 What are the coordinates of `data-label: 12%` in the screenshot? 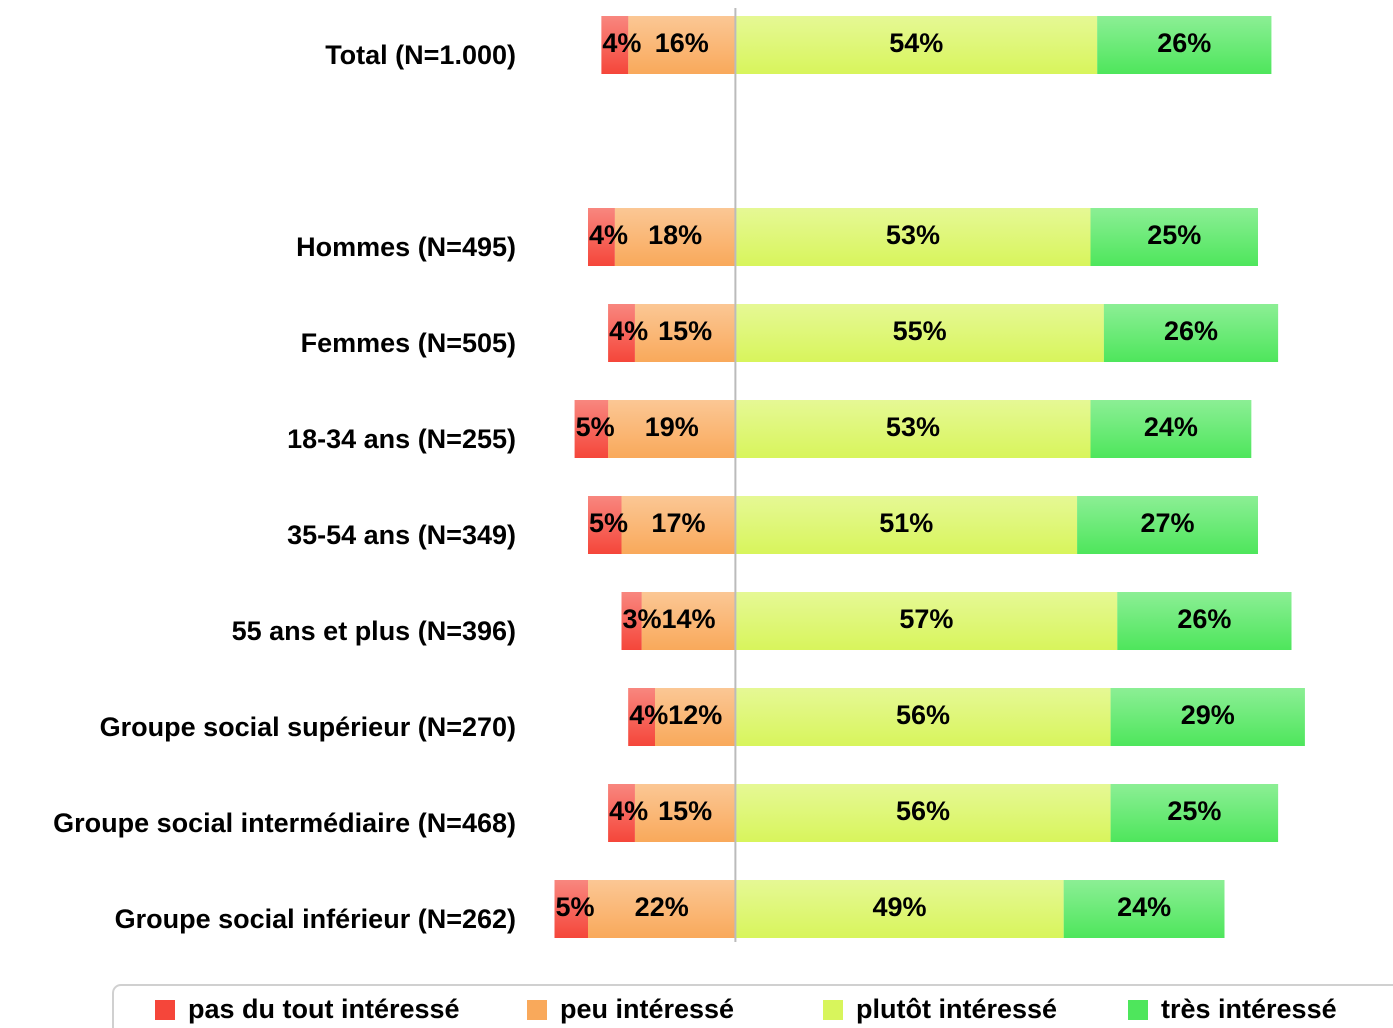 It's located at (695, 715).